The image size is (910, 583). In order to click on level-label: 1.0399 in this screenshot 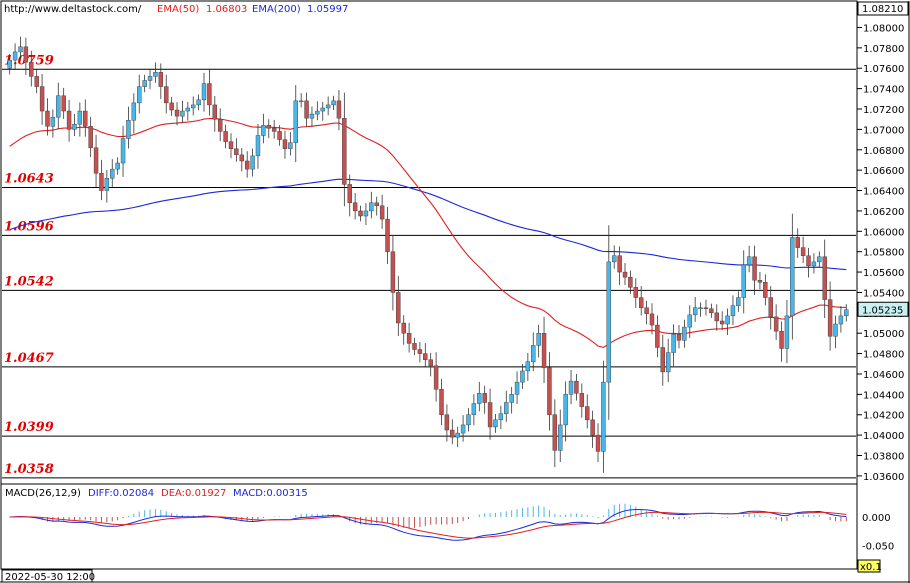, I will do `click(29, 427)`.